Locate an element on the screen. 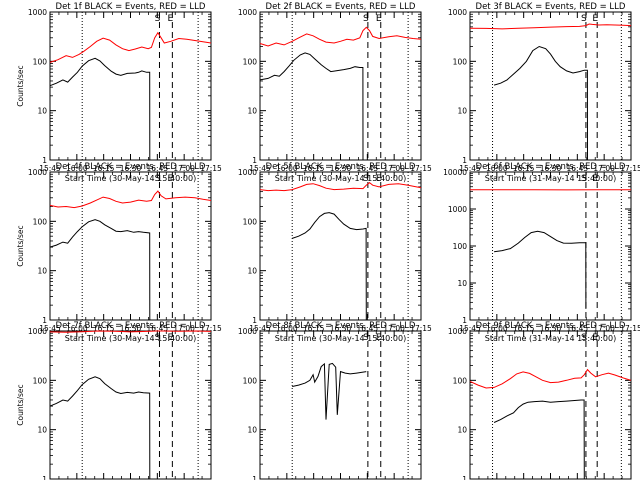 The height and width of the screenshot is (480, 640). y-axis-label: Counts/sec is located at coordinates (20, 85).